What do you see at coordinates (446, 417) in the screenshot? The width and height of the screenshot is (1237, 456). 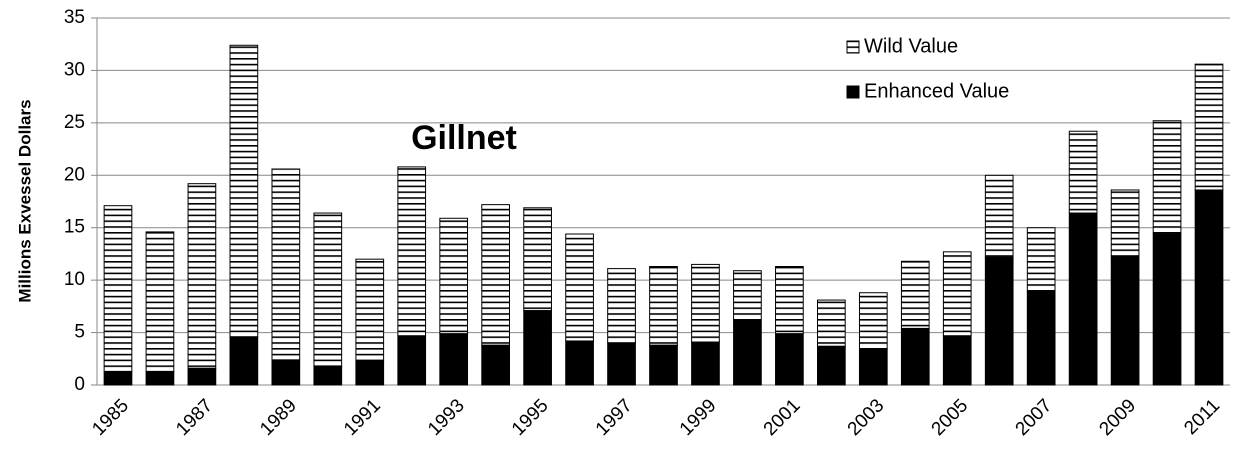 I see `x-tick-label: 1993` at bounding box center [446, 417].